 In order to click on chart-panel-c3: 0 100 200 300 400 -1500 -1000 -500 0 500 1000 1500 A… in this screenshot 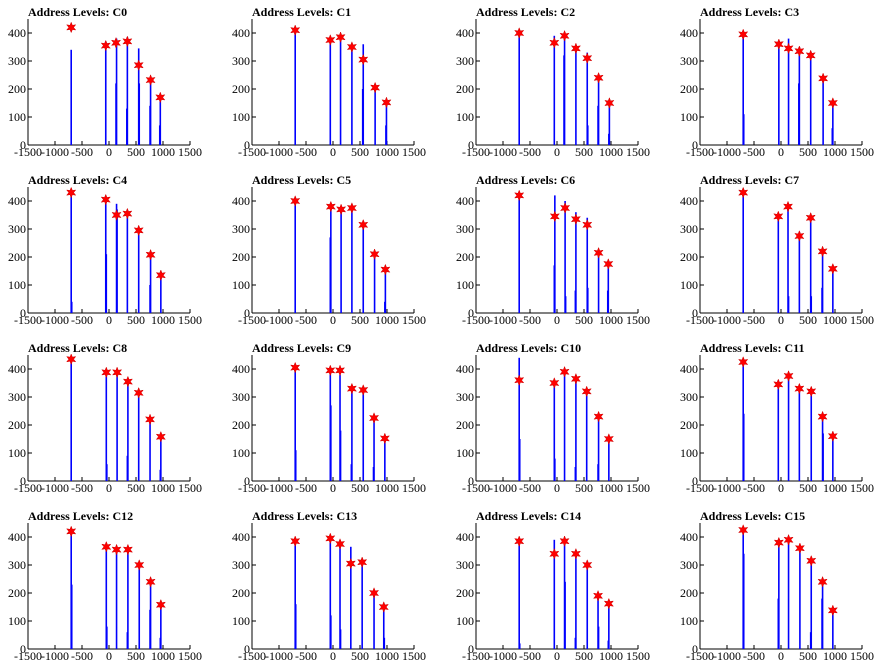, I will do `click(784, 84)`.